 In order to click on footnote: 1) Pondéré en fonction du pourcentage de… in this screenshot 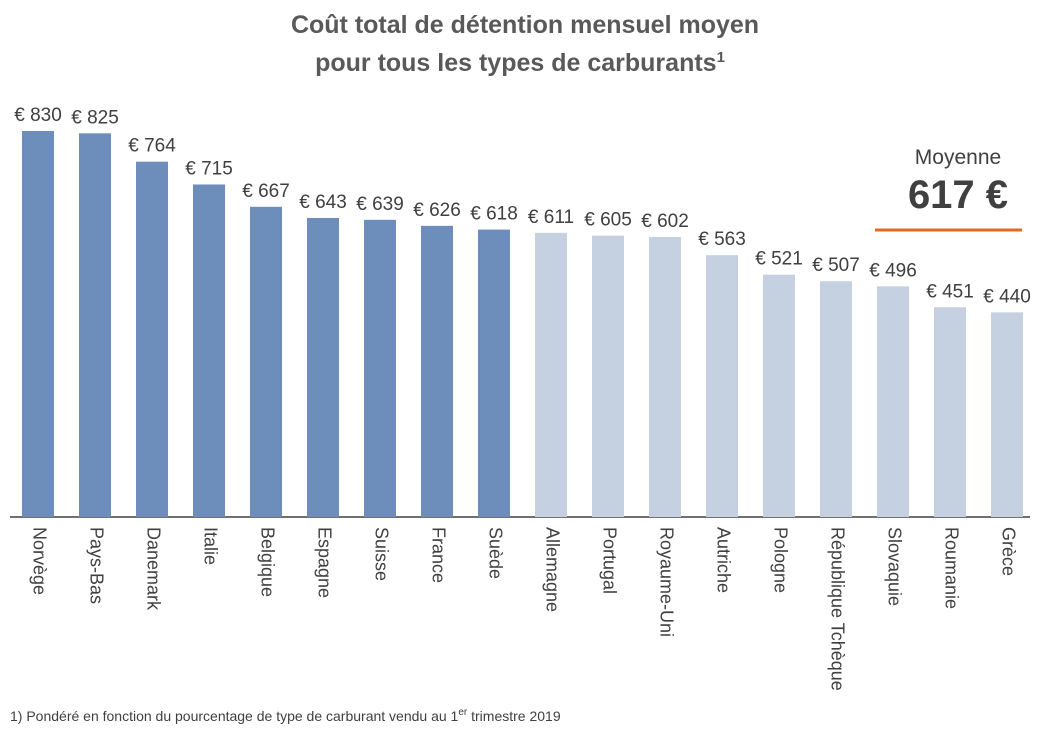, I will do `click(285, 715)`.